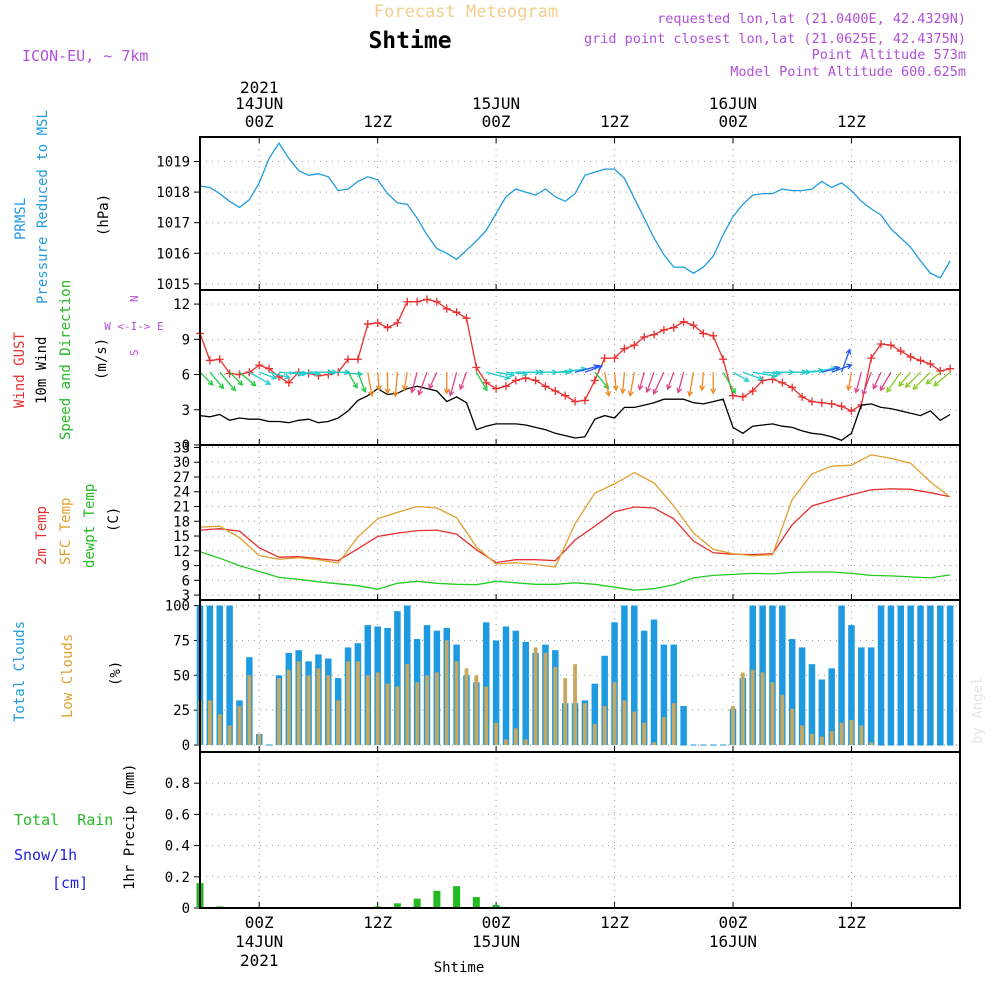 This screenshot has width=1000, height=1004. I want to click on clouds-ytick-label: 100, so click(177, 607).